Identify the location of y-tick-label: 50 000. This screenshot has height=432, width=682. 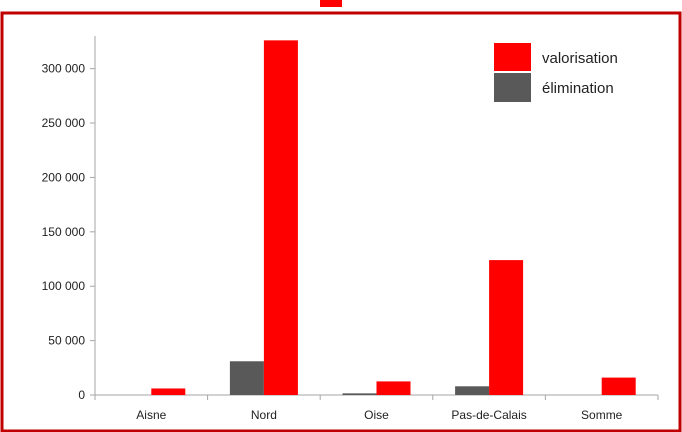
(66, 341).